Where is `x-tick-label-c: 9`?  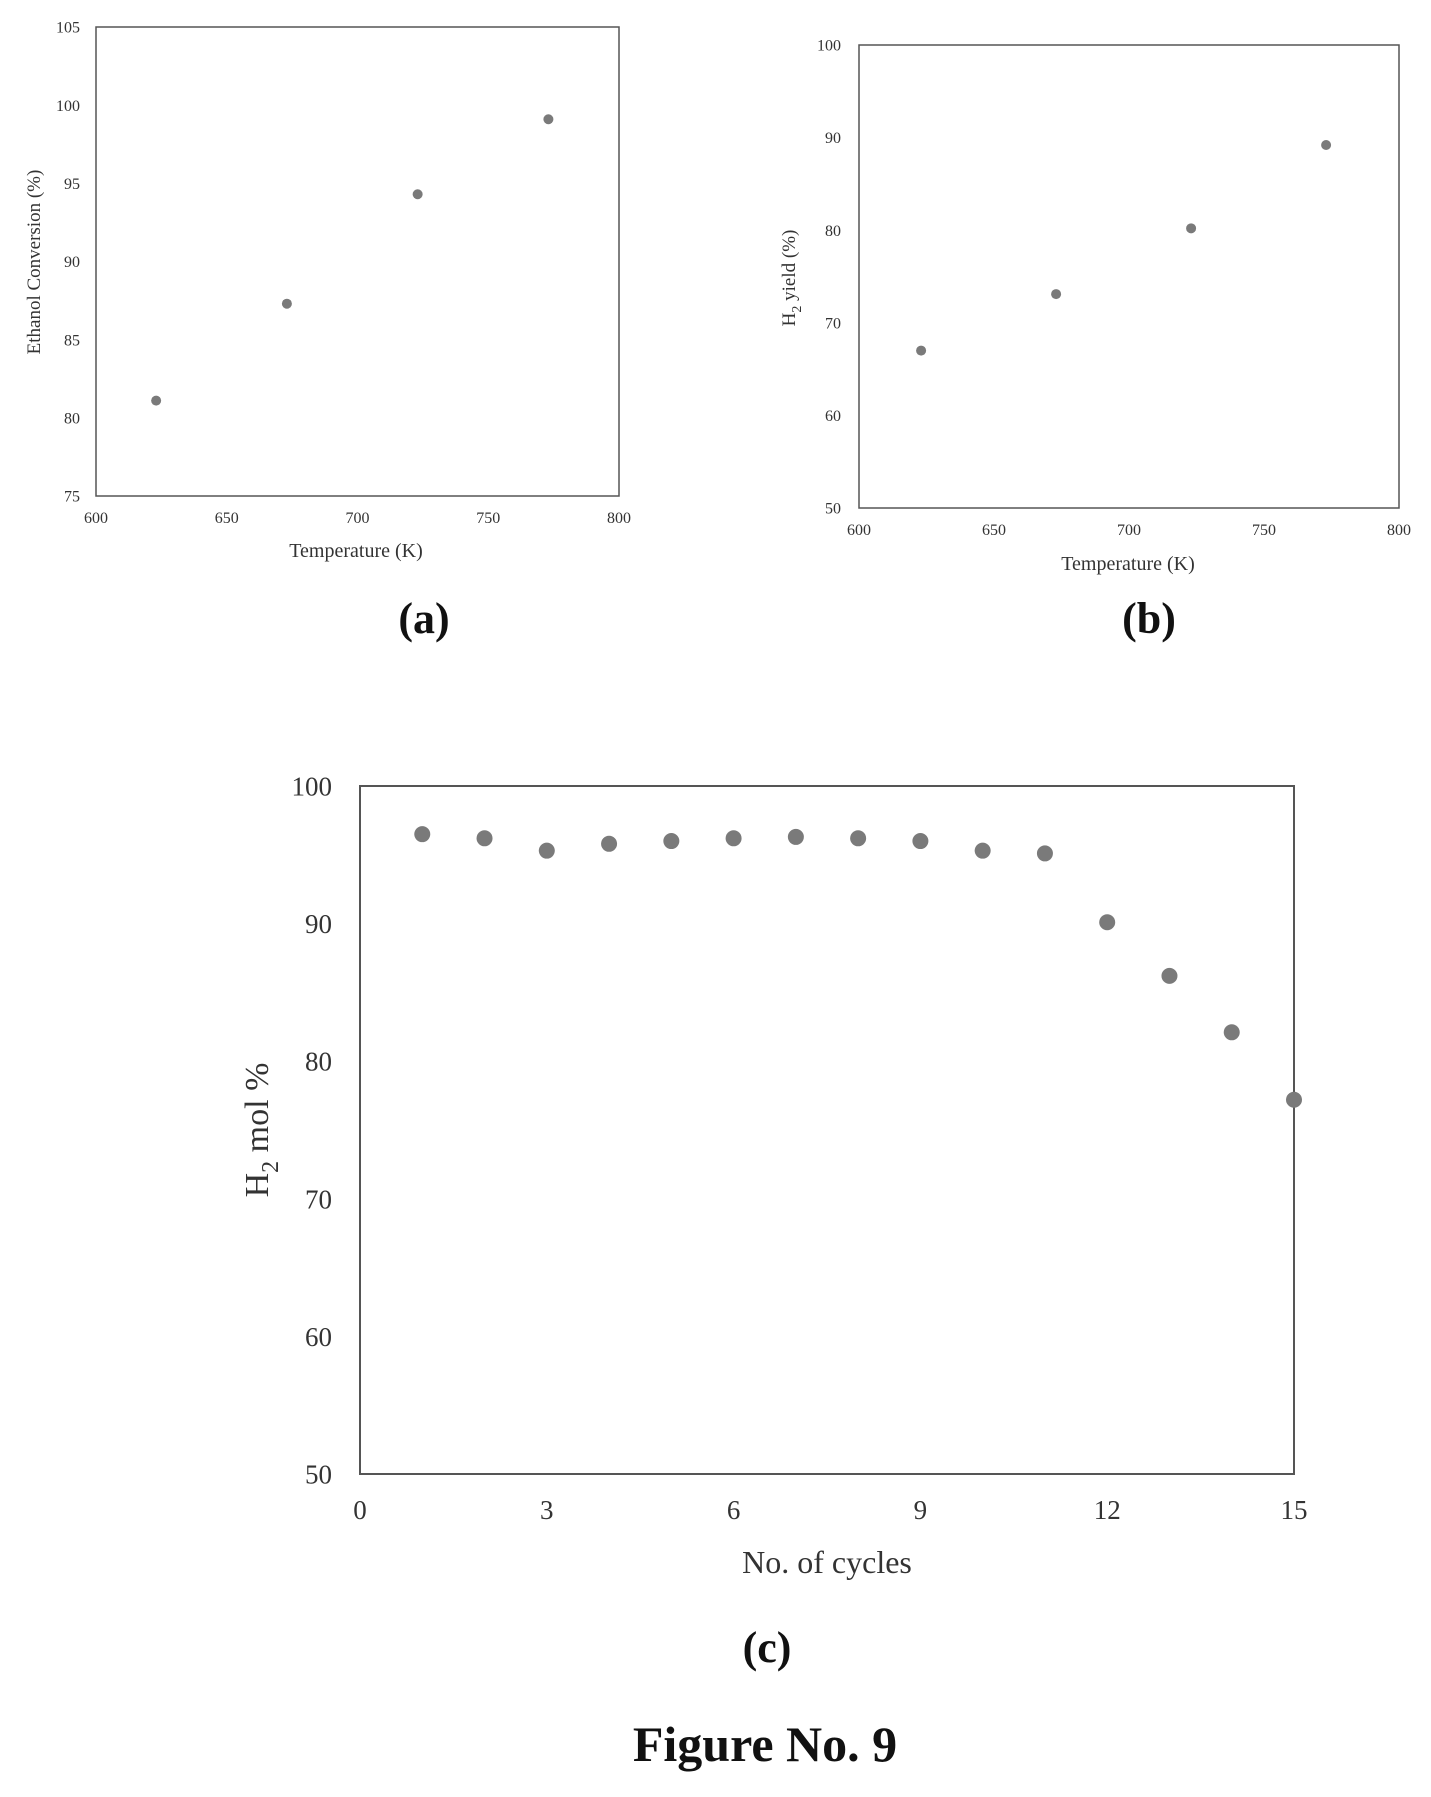 x-tick-label-c: 9 is located at coordinates (921, 1510).